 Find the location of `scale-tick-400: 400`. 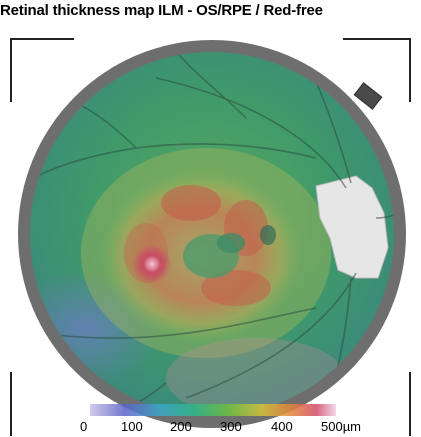

scale-tick-400: 400 is located at coordinates (282, 426).